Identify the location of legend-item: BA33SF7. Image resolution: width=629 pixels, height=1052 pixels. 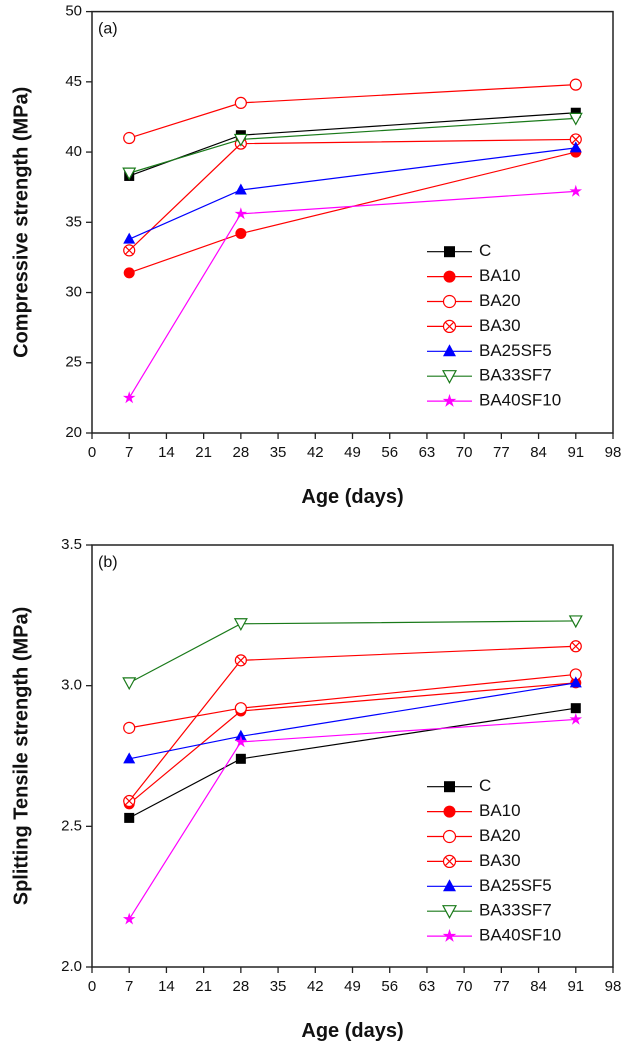
(489, 910).